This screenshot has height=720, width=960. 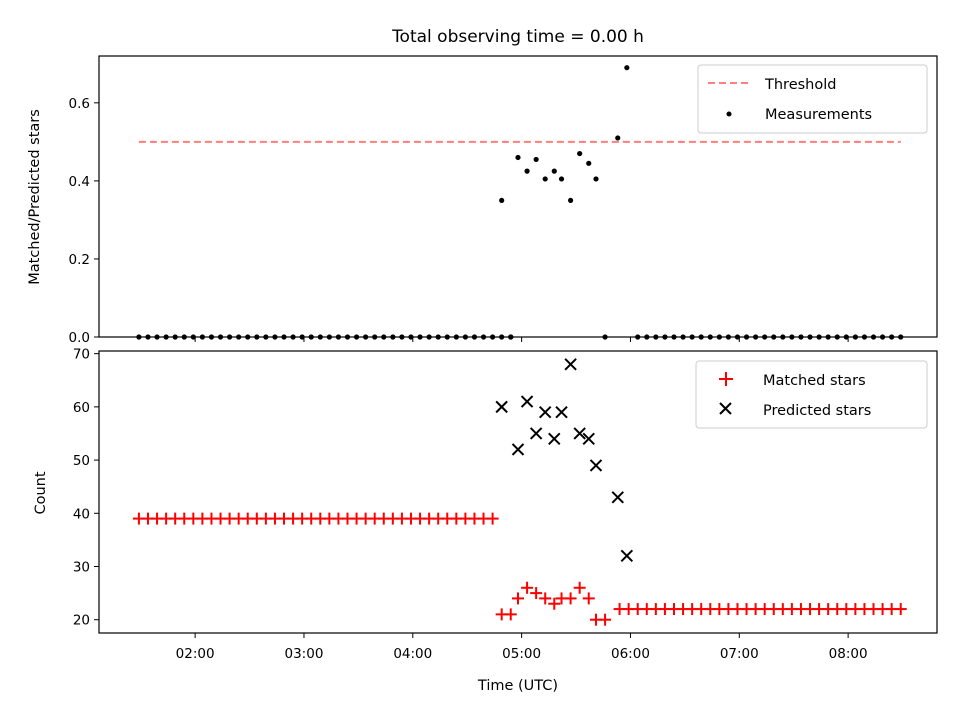 I want to click on count-y-axis-label: Count, so click(x=41, y=492).